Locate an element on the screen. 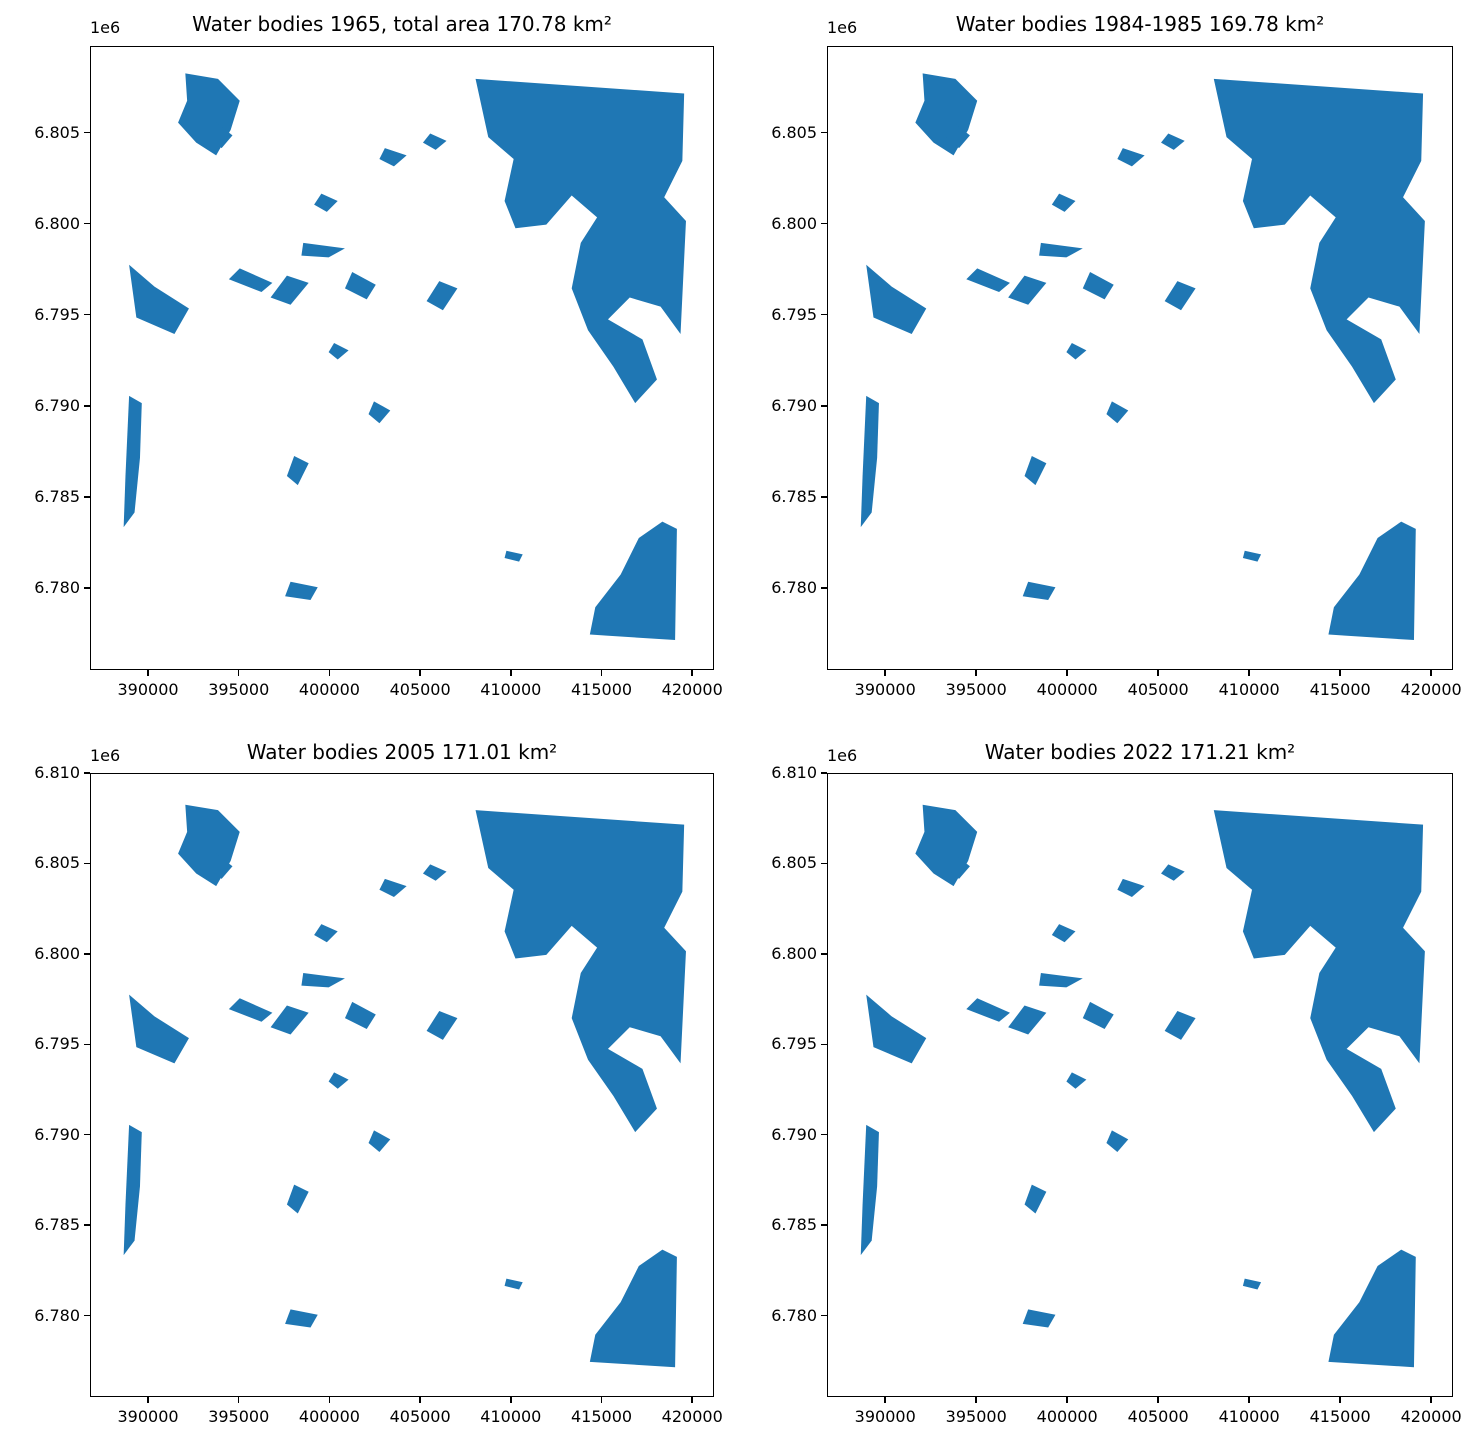 Image resolution: width=1484 pixels, height=1448 pixels. panel-title: Water bodies 2005 171.01 km² is located at coordinates (402, 752).